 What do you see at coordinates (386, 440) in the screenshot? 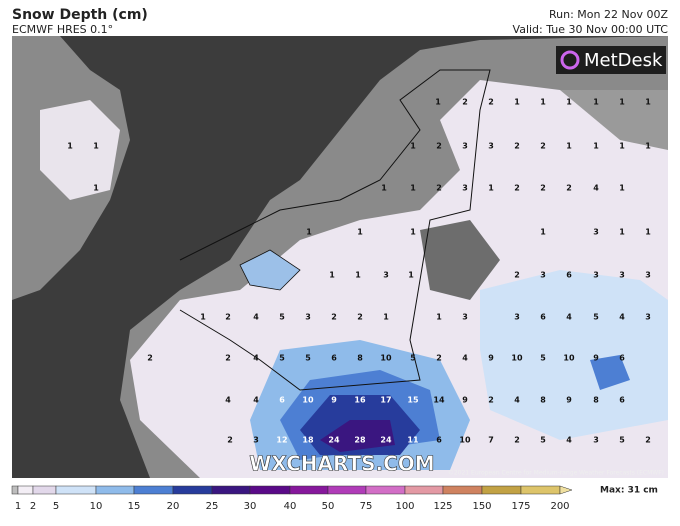
I see `map-value: 24` at bounding box center [386, 440].